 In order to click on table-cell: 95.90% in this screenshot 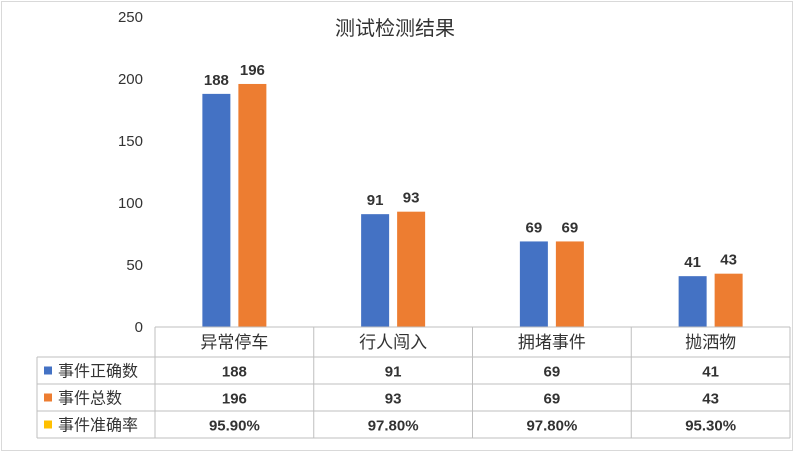, I will do `click(234, 426)`.